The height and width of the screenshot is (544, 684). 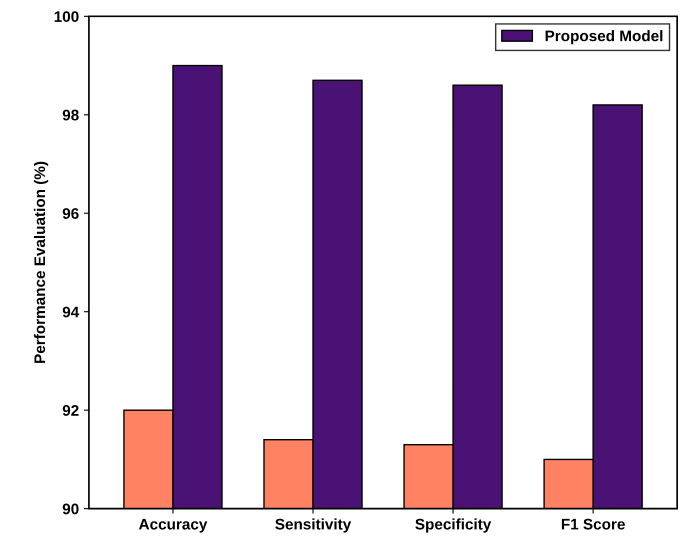 I want to click on x-tick-label: Sensitivity, so click(x=313, y=525).